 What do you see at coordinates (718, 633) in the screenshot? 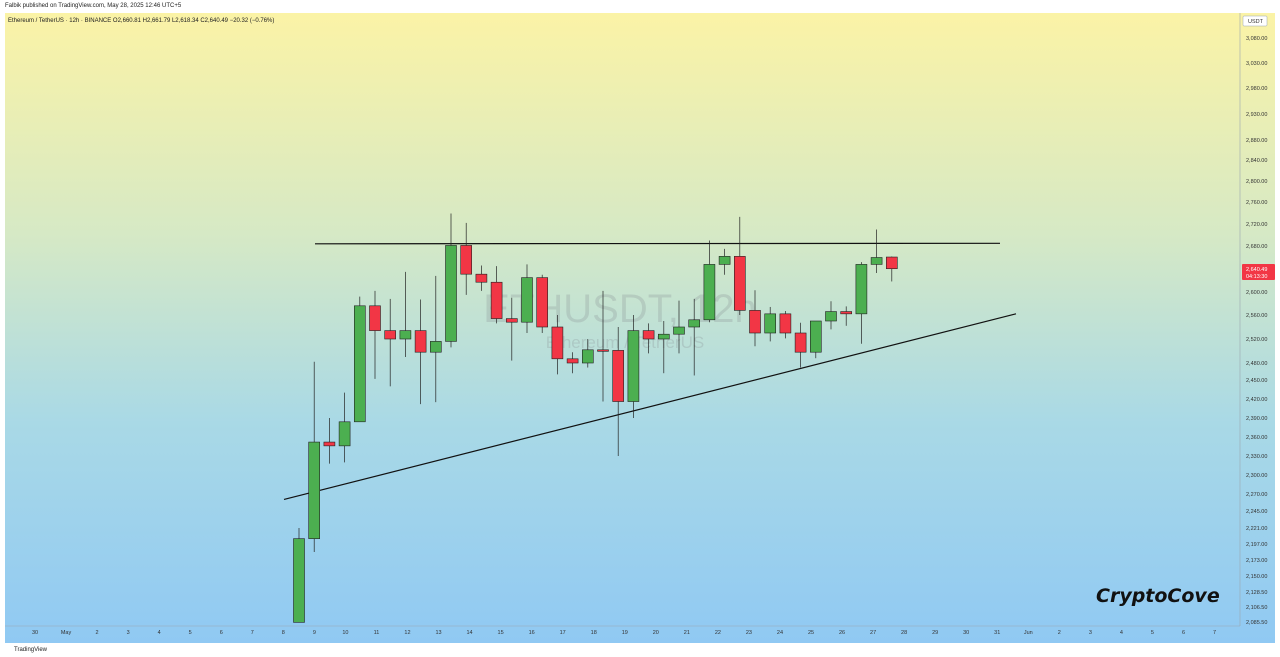
I see `time-tick-label: 22` at bounding box center [718, 633].